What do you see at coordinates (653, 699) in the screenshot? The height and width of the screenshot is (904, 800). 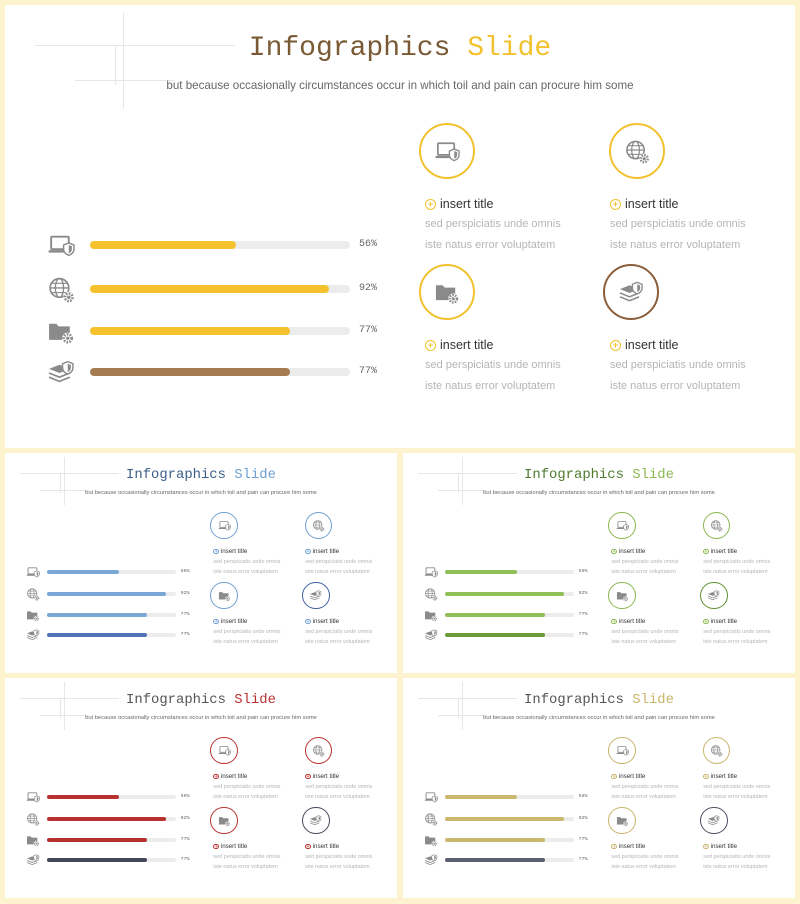 I see `title-accent: Slide` at bounding box center [653, 699].